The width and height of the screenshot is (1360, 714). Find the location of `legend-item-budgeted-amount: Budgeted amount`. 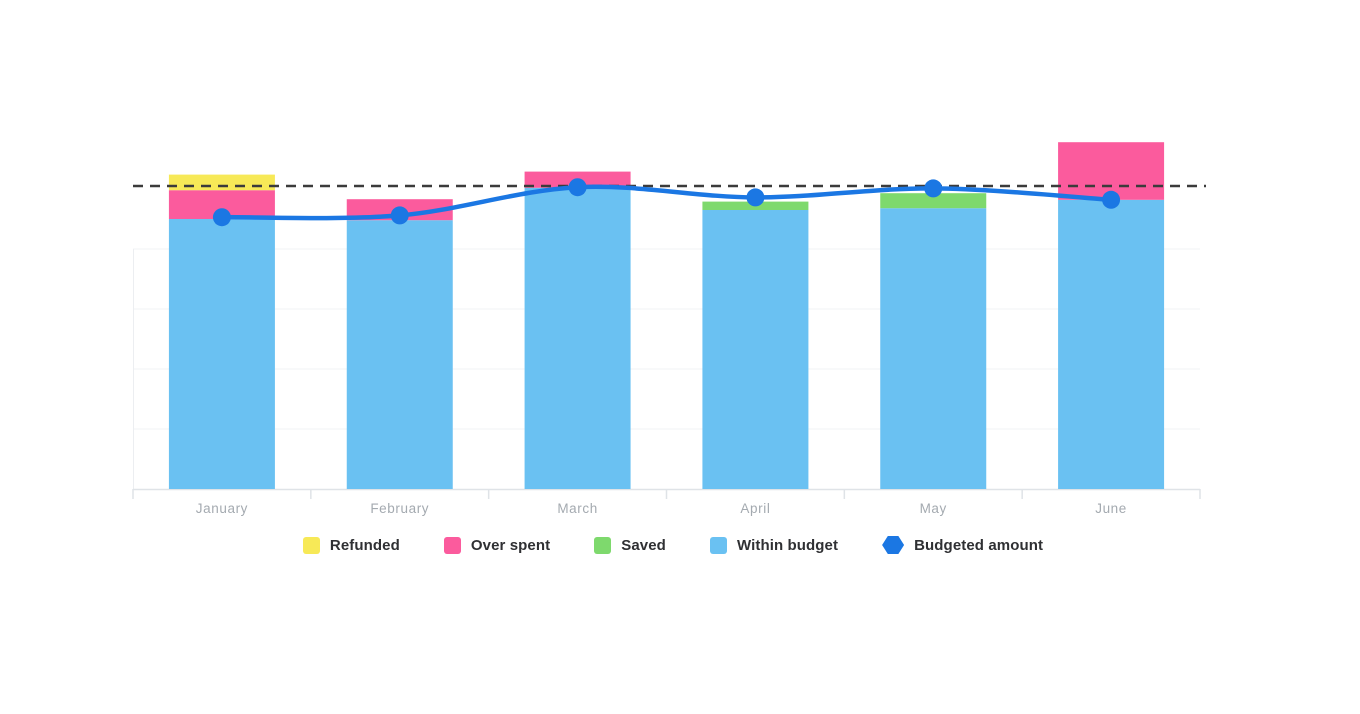

legend-item-budgeted-amount: Budgeted amount is located at coordinates (962, 545).